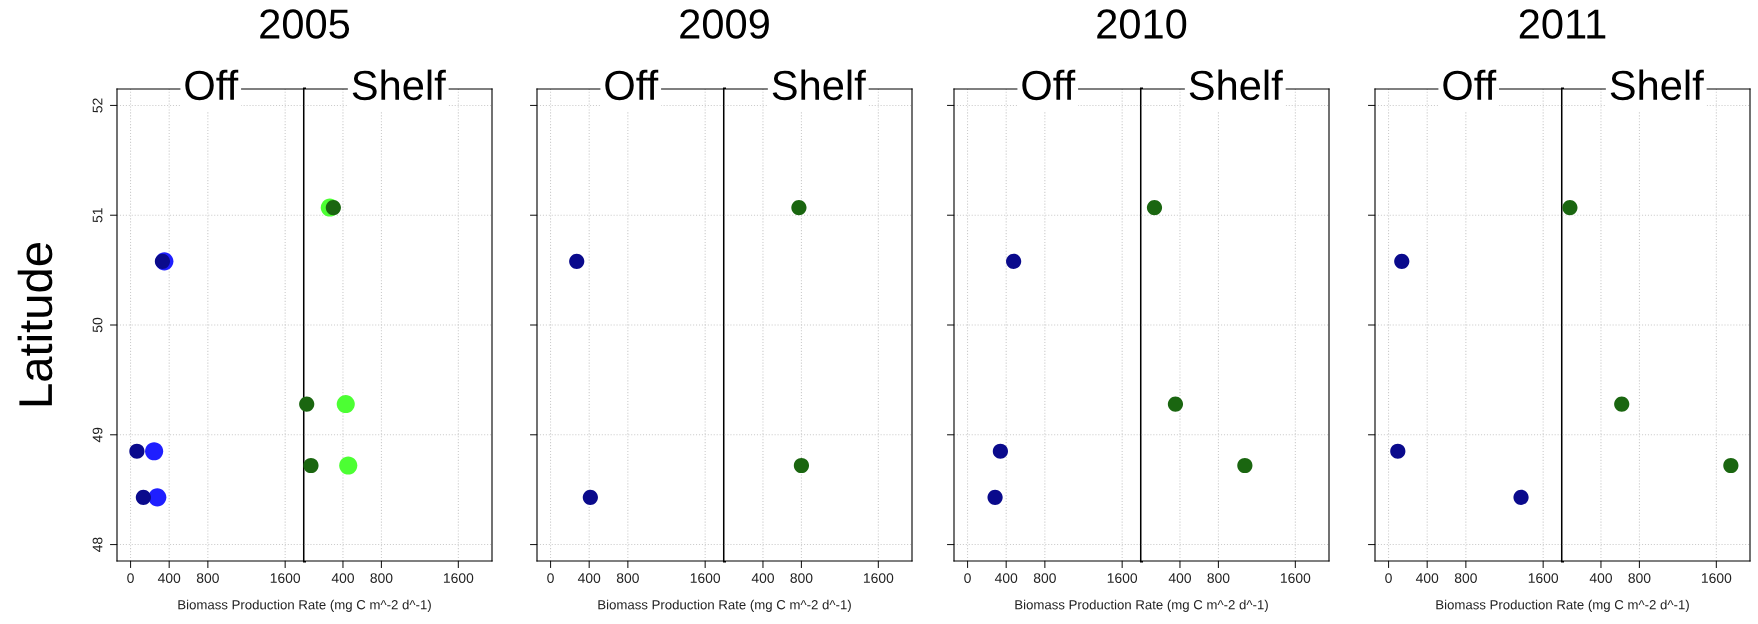 Image resolution: width=1758 pixels, height=624 pixels. Describe the element at coordinates (1562, 24) in the screenshot. I see `chart-title: 2011` at that location.